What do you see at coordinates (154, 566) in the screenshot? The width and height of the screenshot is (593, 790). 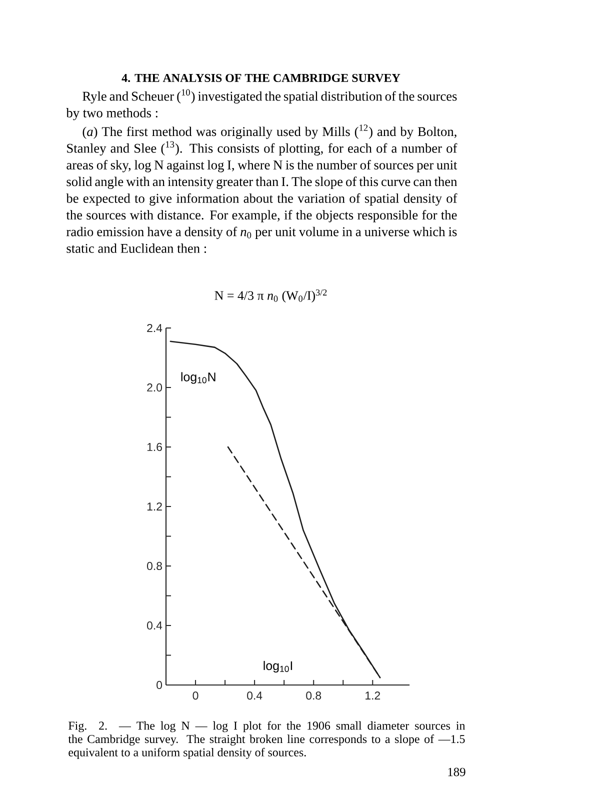 I see `y-tick-label: 0.8` at bounding box center [154, 566].